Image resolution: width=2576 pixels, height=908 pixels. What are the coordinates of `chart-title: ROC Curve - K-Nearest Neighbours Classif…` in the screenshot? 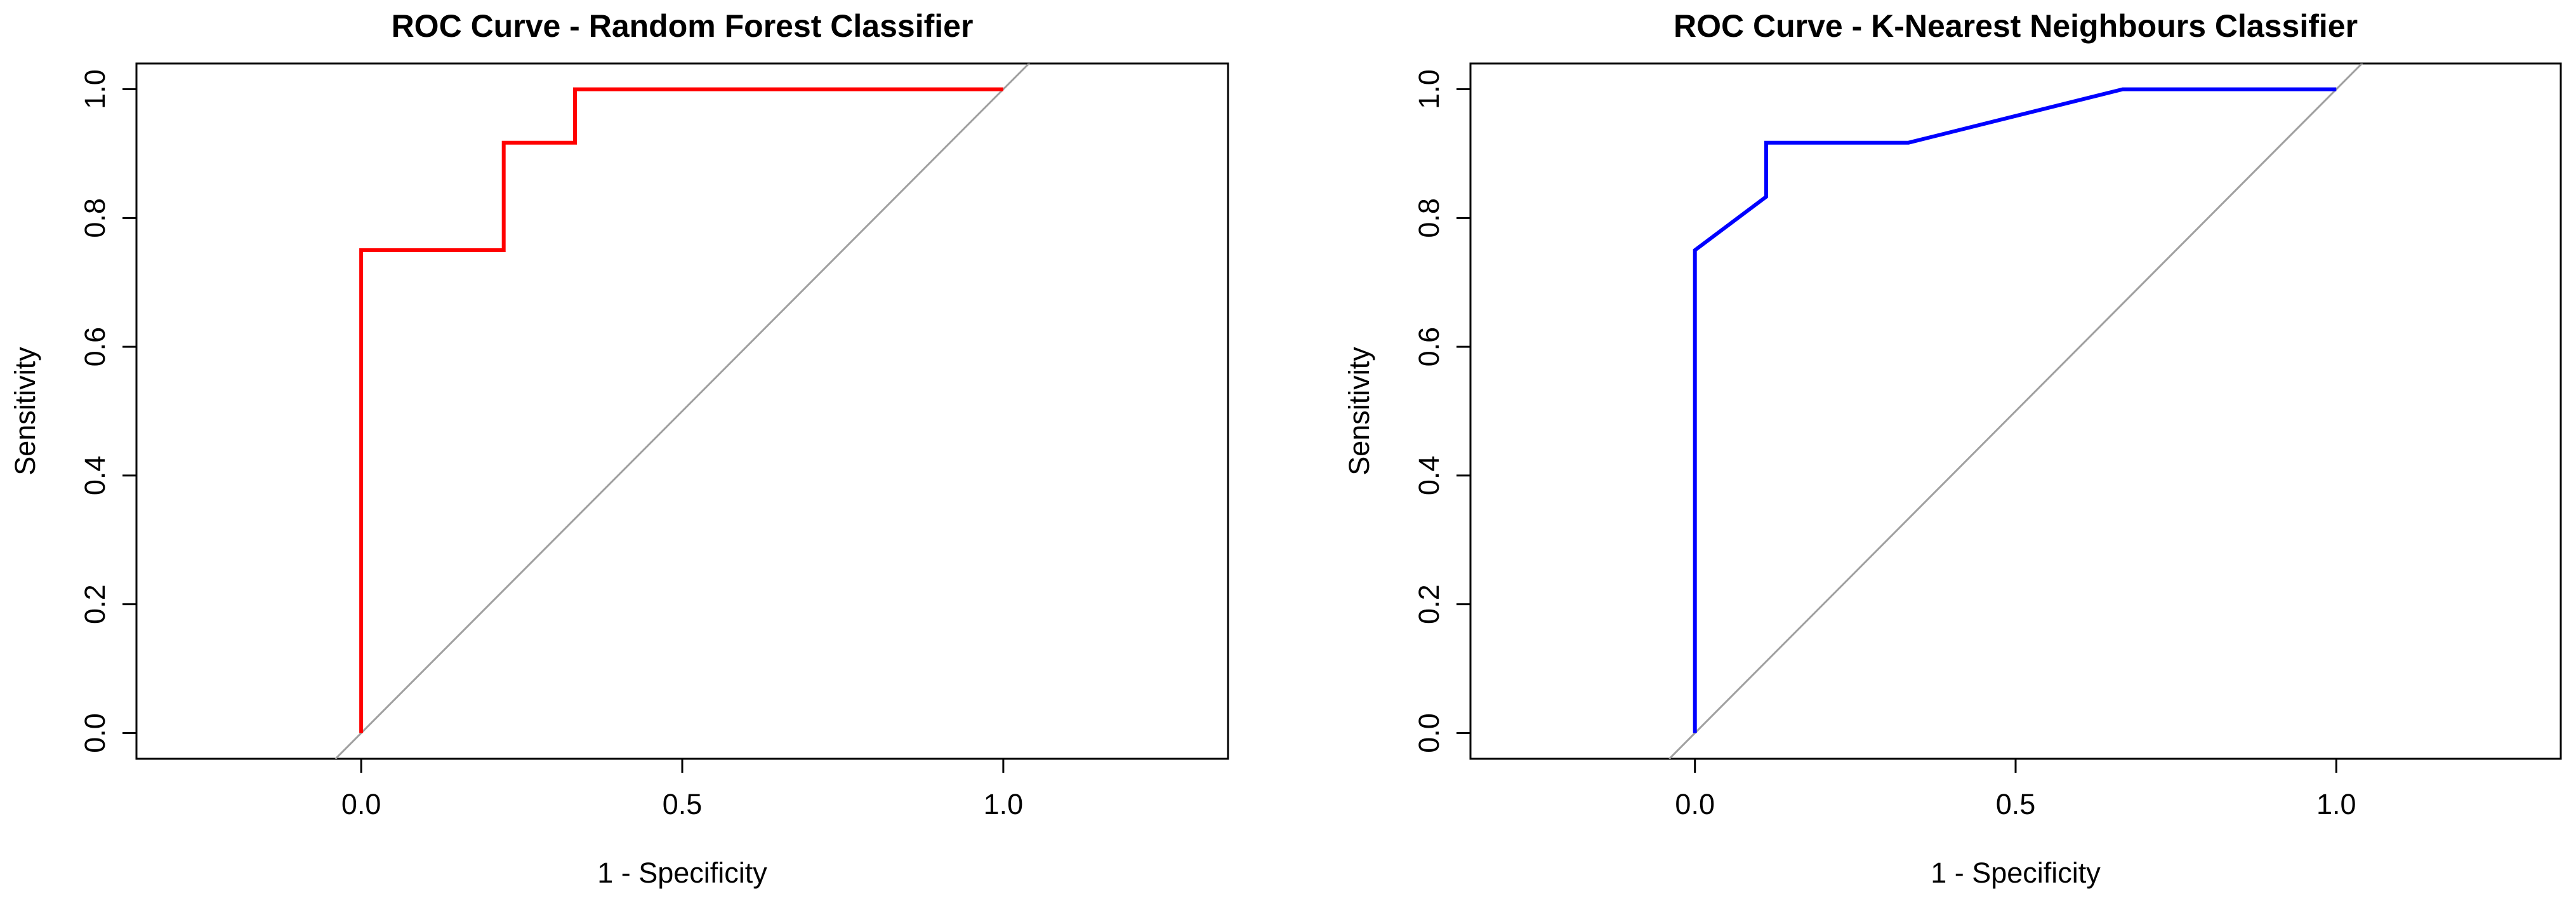 It's located at (2016, 26).